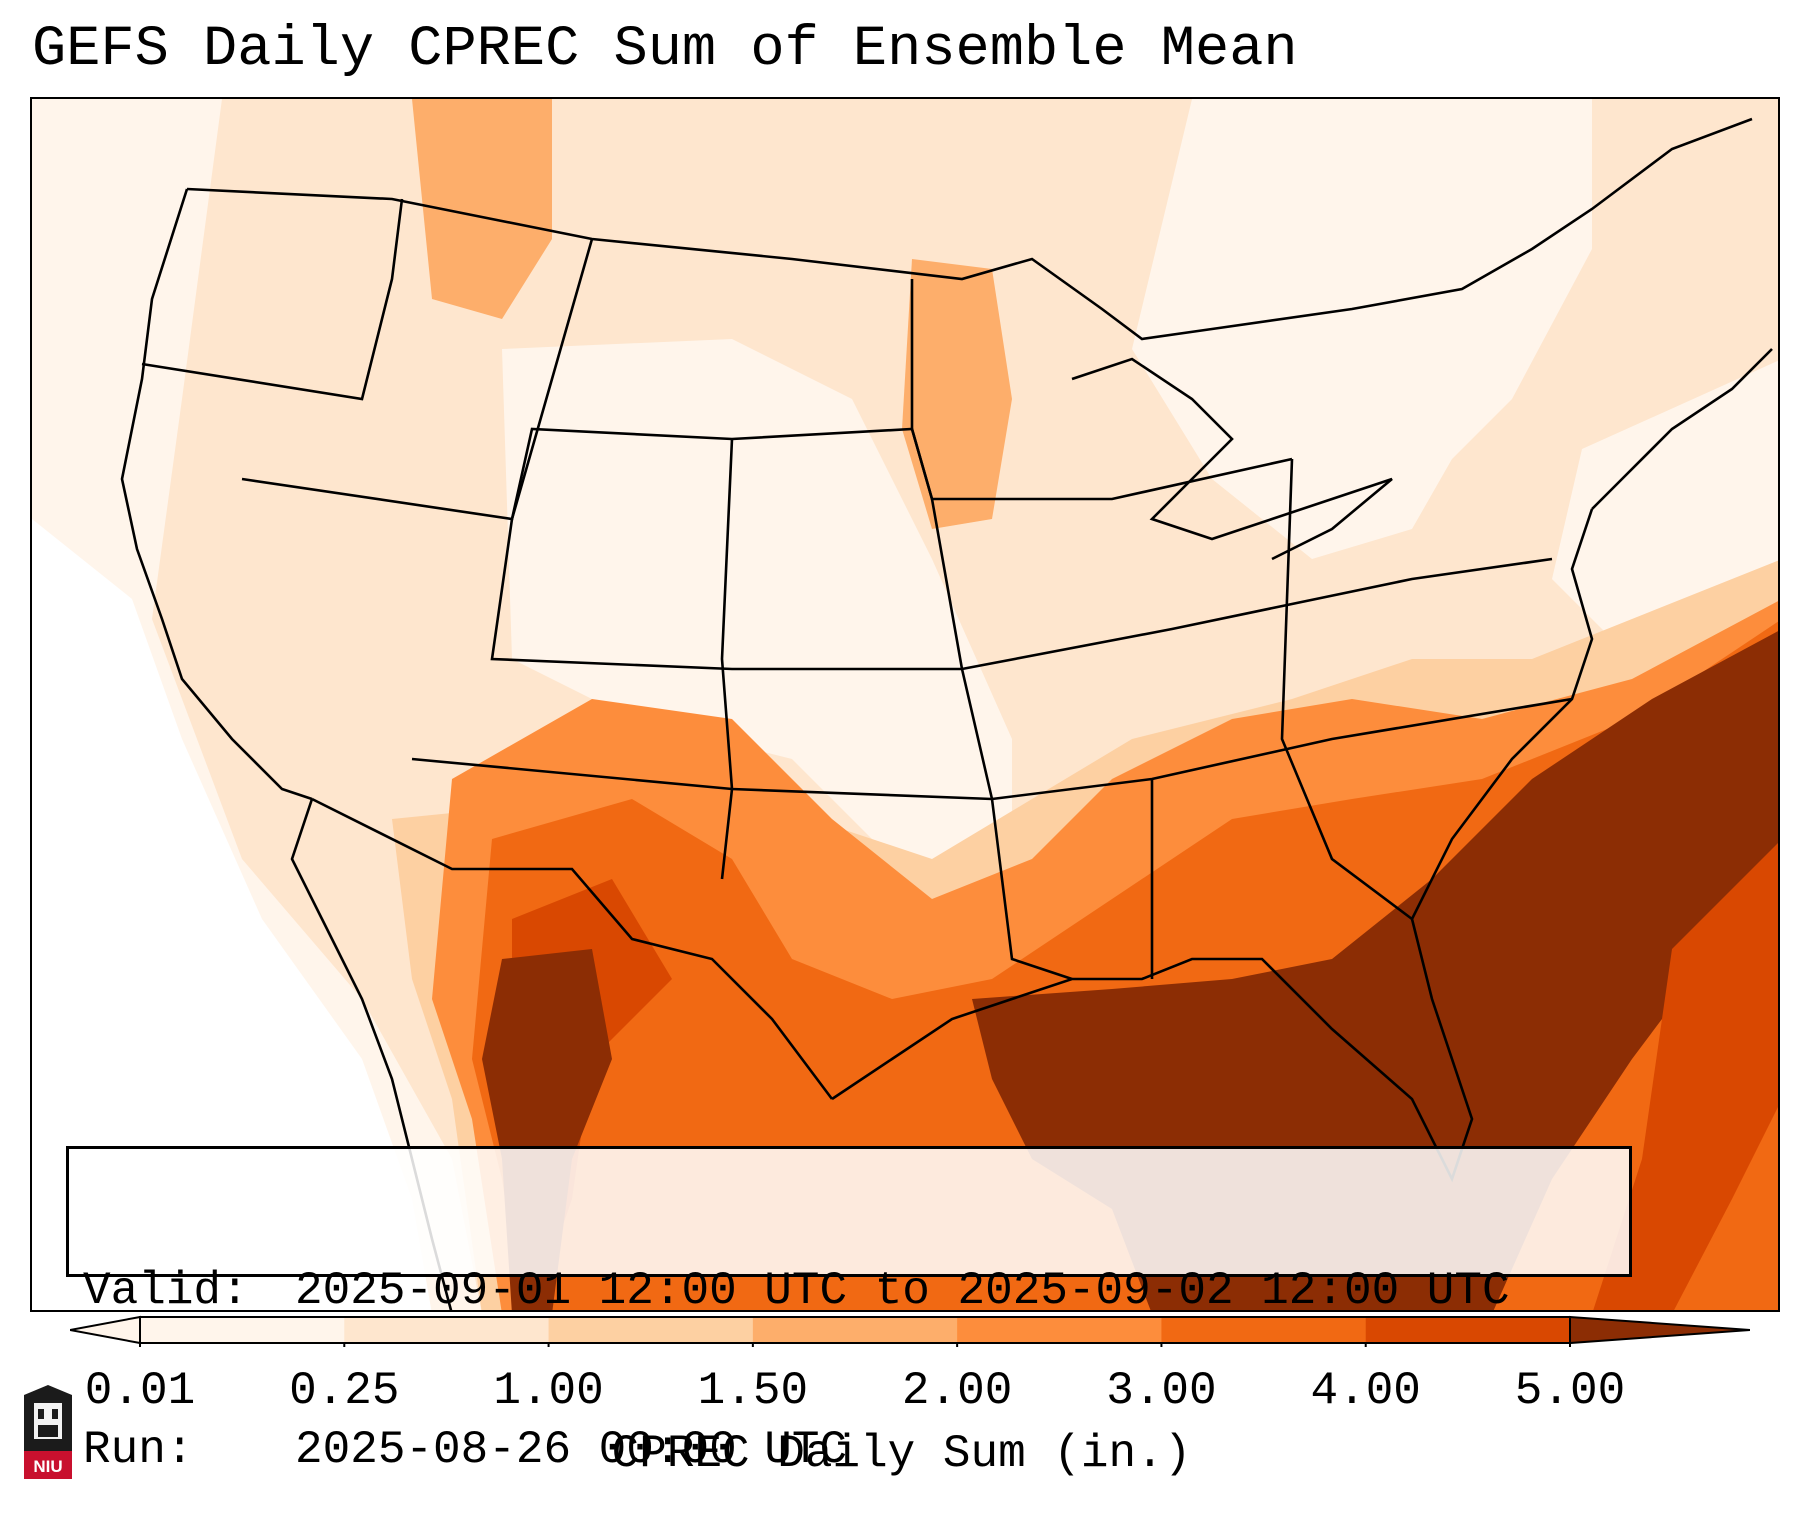 This screenshot has height=1530, width=1803. I want to click on us-mexico-border, so click(572, 948).